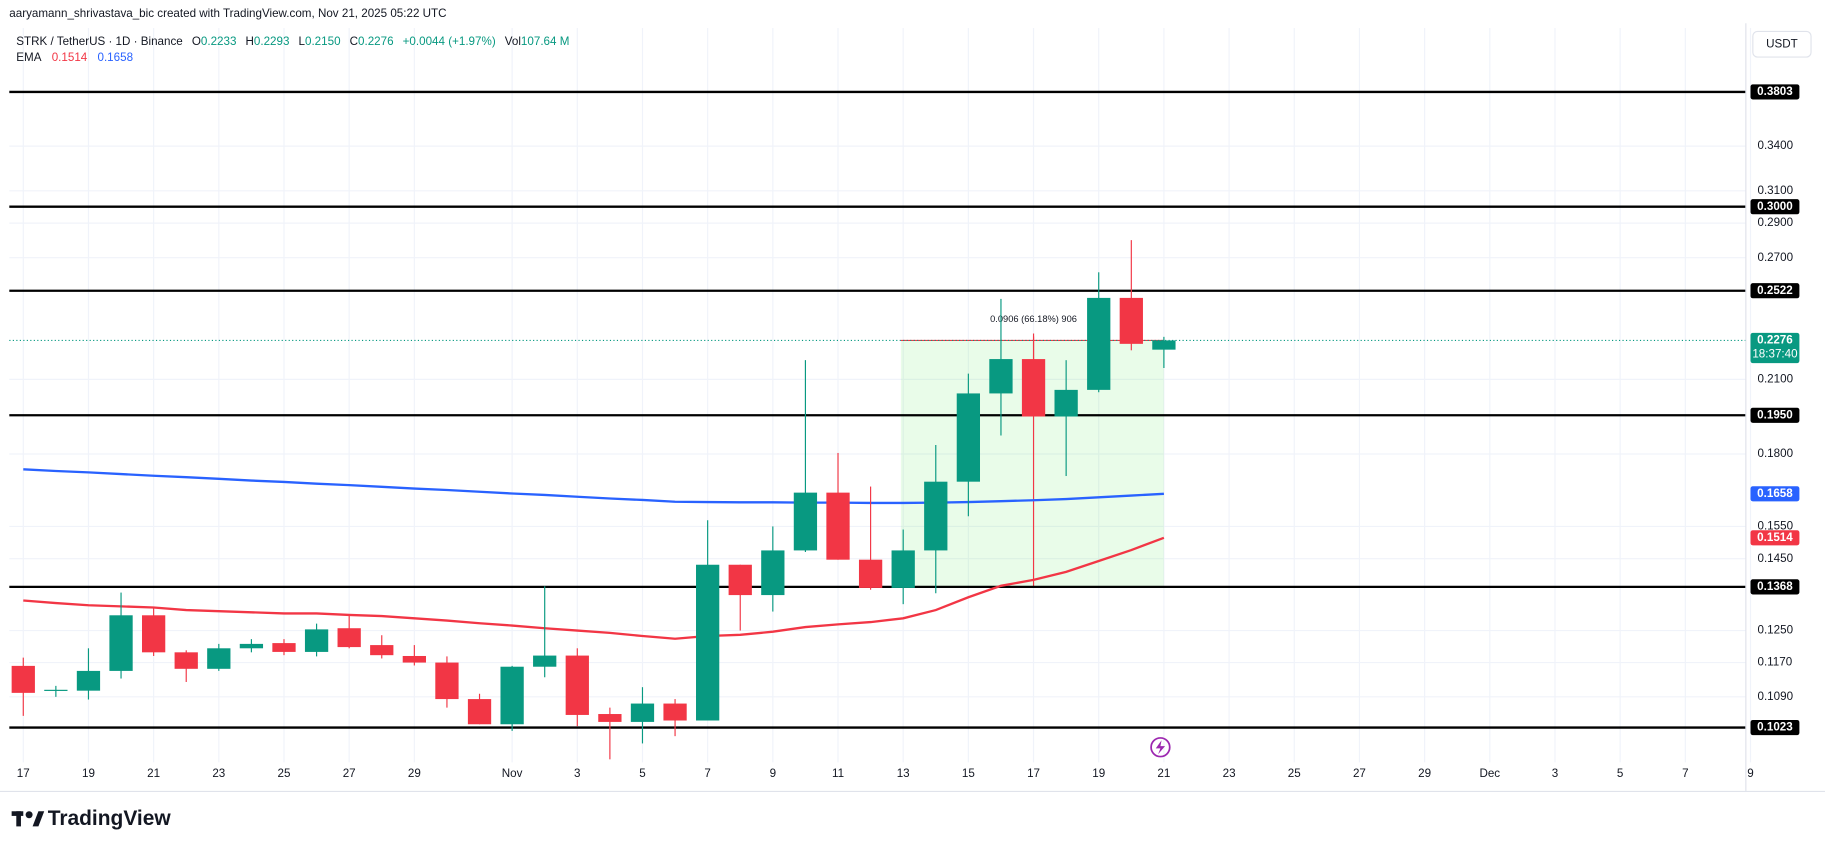 The image size is (1825, 849). Describe the element at coordinates (272, 41) in the screenshot. I see `field-value: 0.2293` at that location.